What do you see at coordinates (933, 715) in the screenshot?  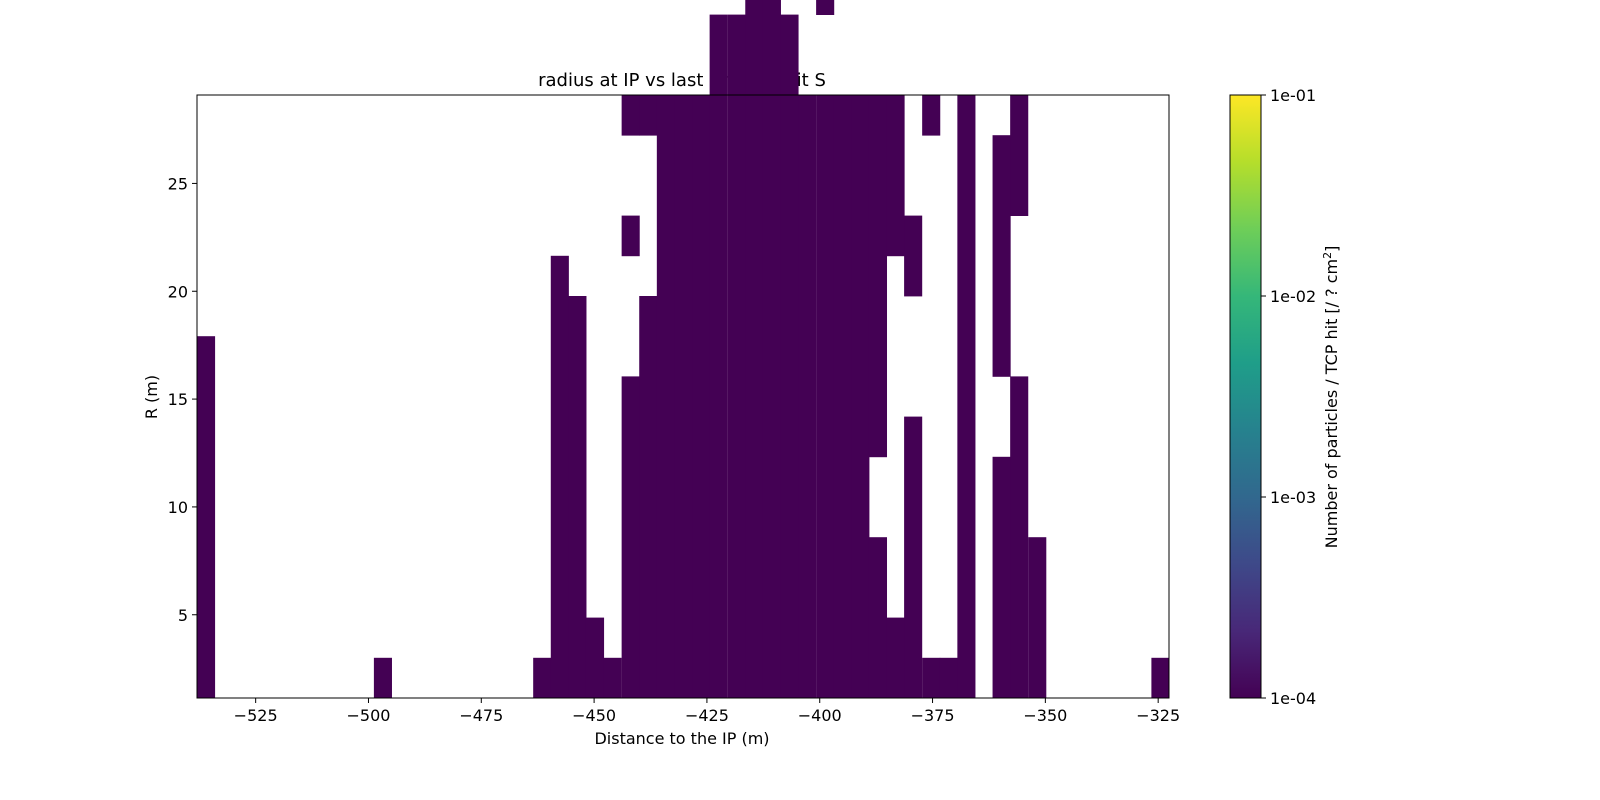 I see `x-tick-label: −375` at bounding box center [933, 715].